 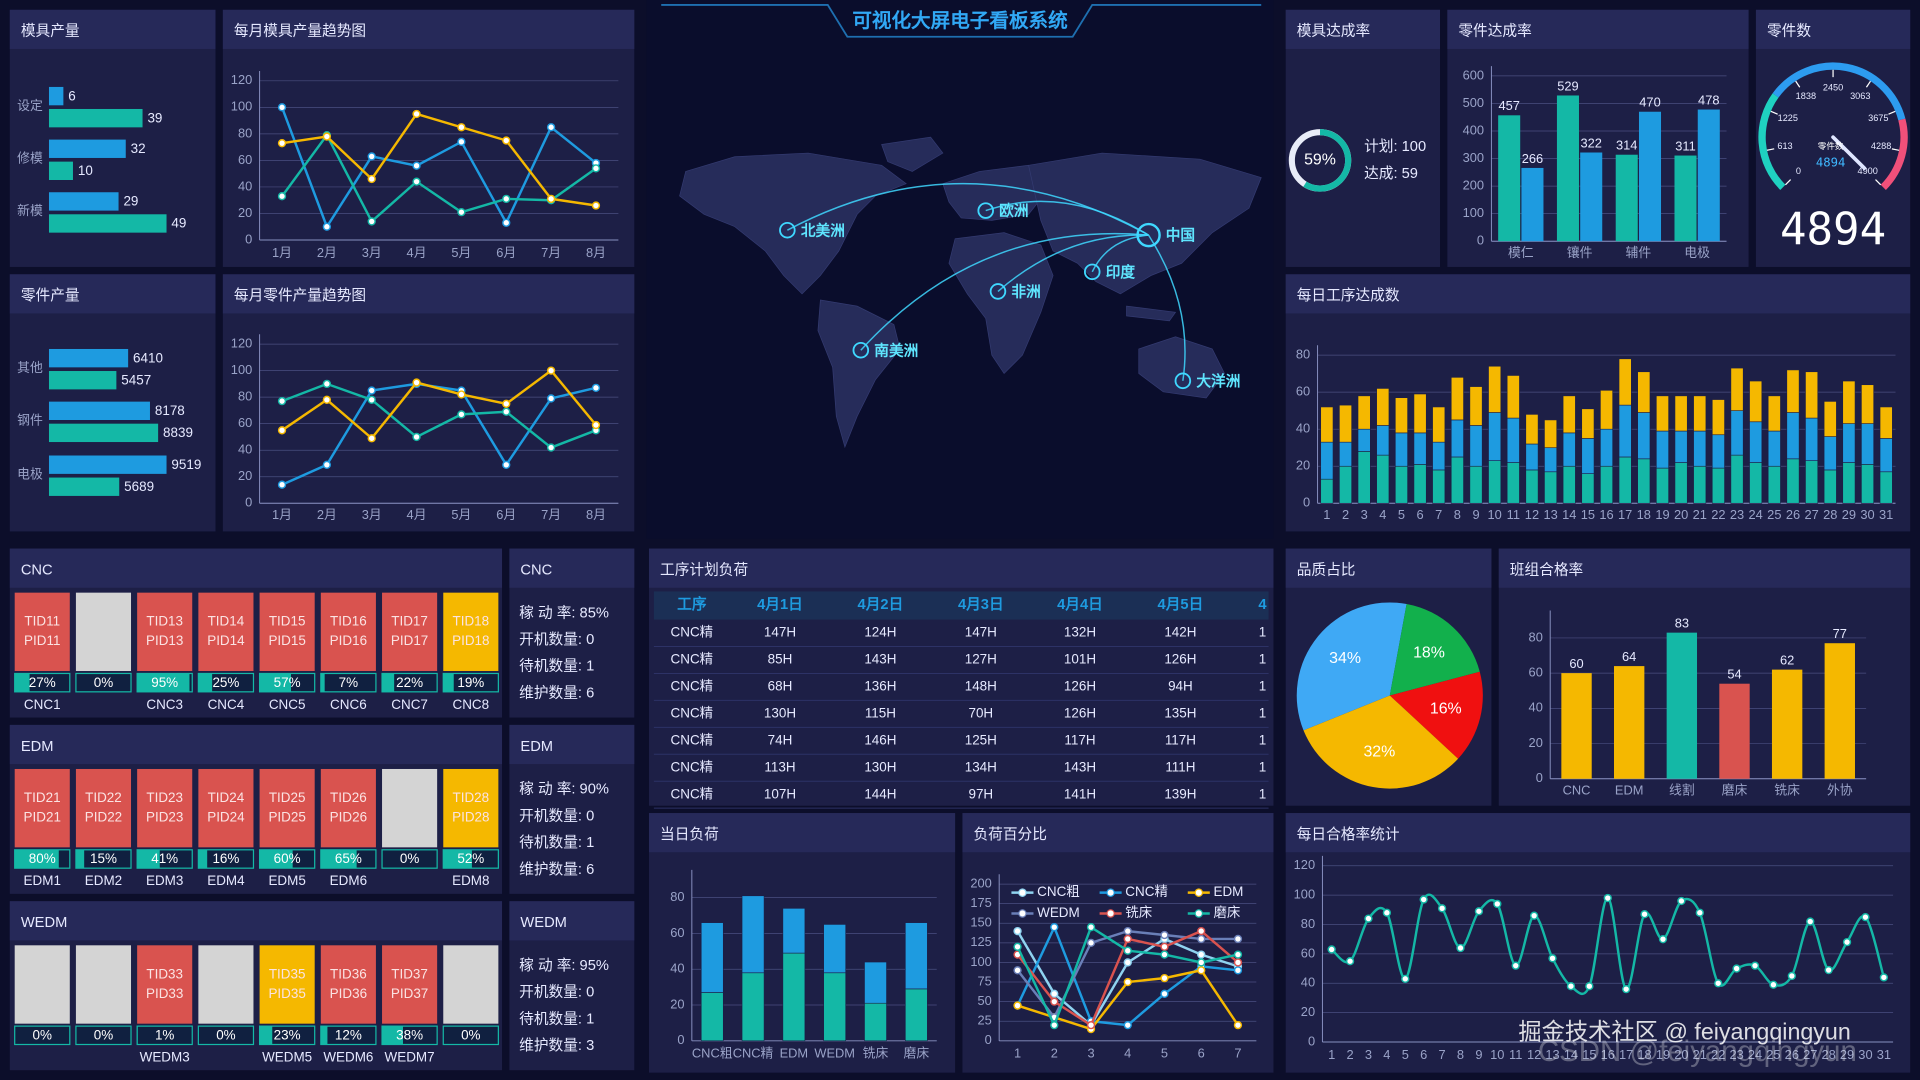 I want to click on value-label: 457, so click(x=1508, y=105).